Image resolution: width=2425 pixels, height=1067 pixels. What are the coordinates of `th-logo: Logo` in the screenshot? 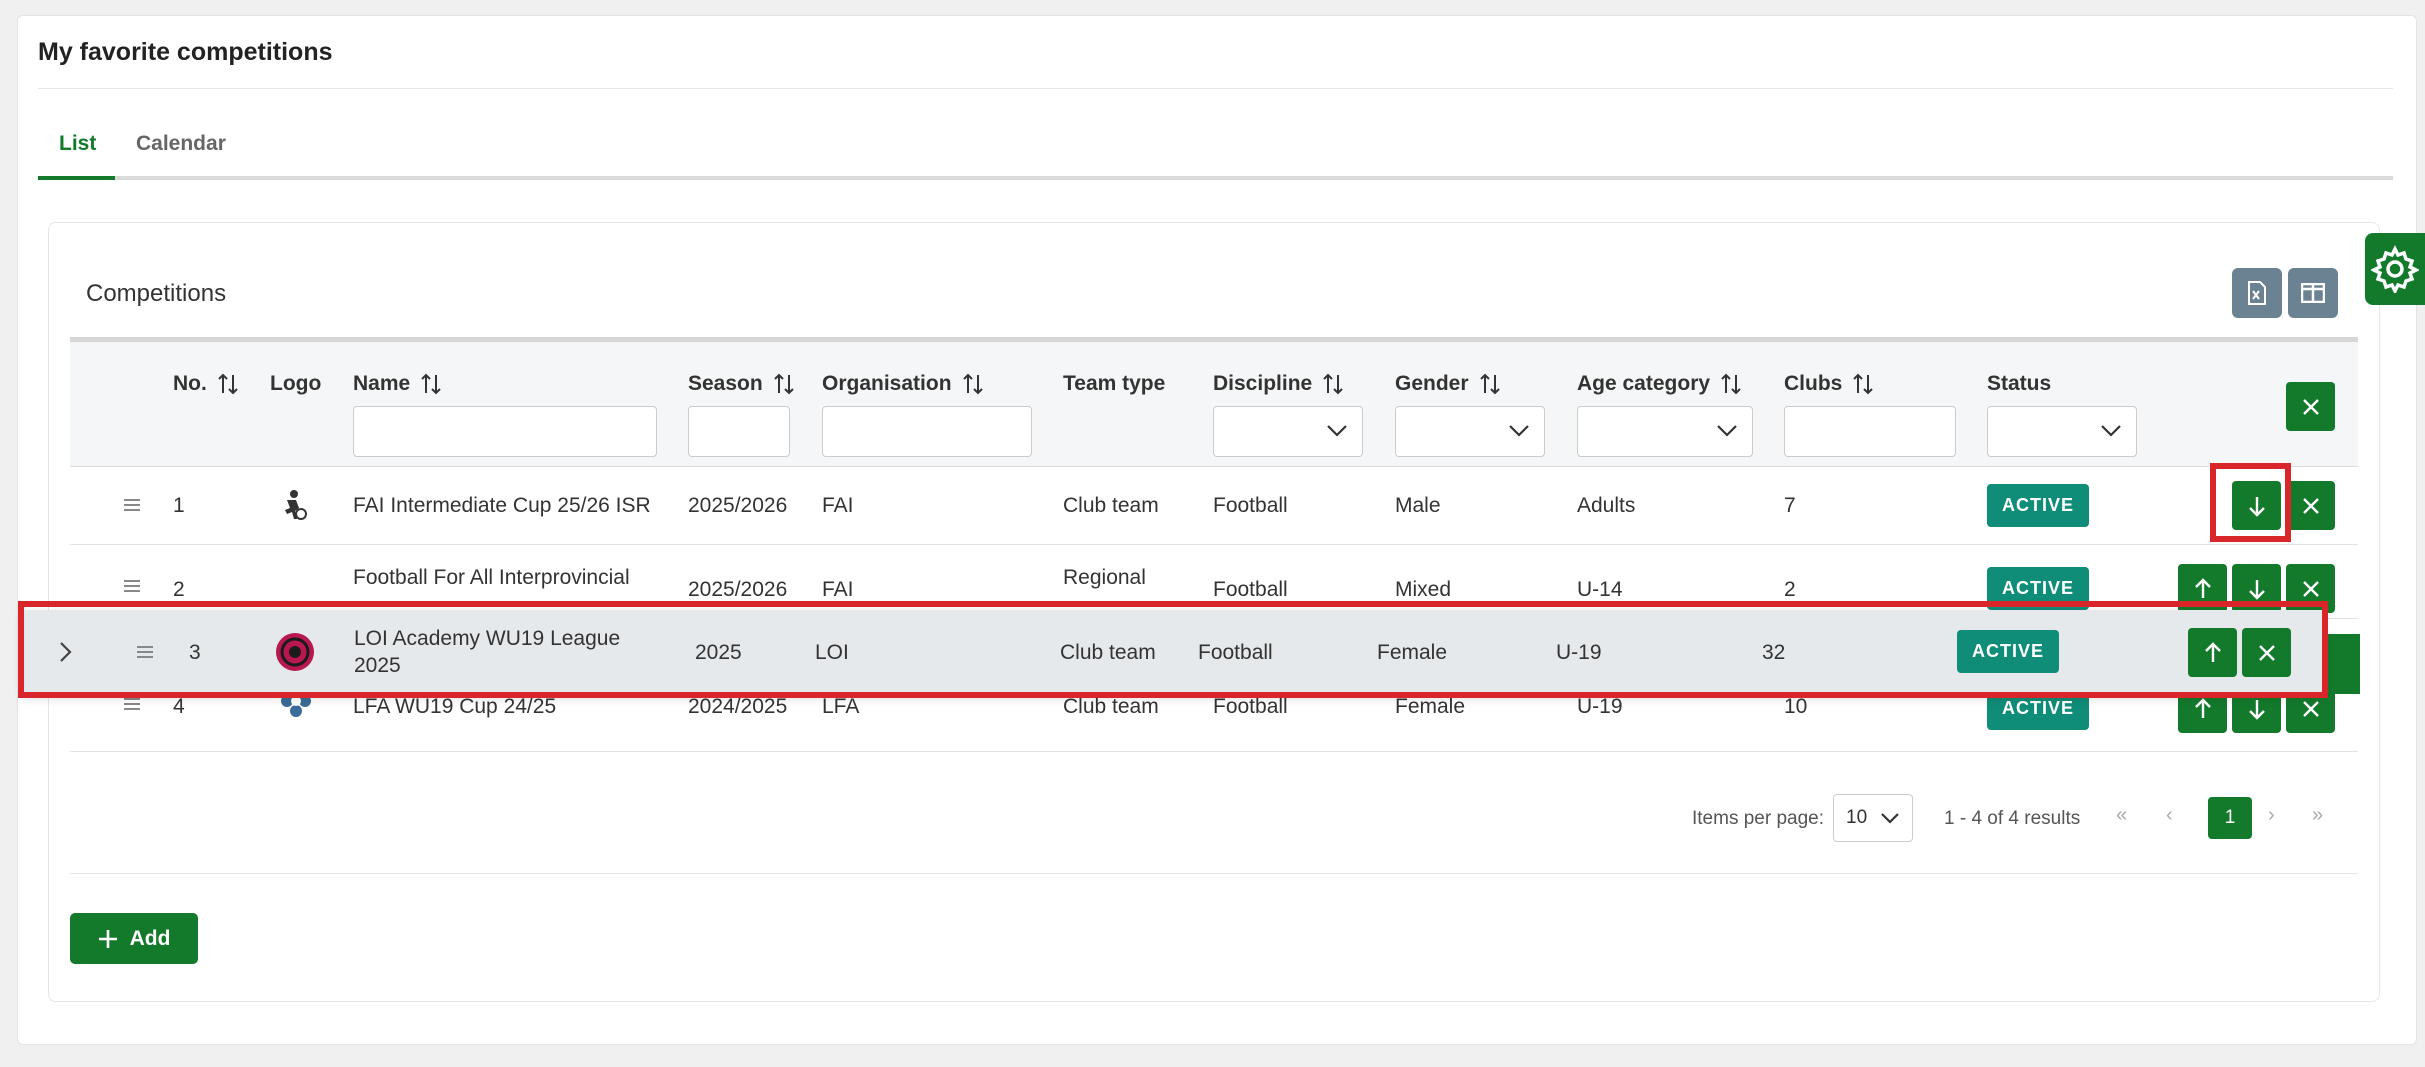 It's located at (296, 383).